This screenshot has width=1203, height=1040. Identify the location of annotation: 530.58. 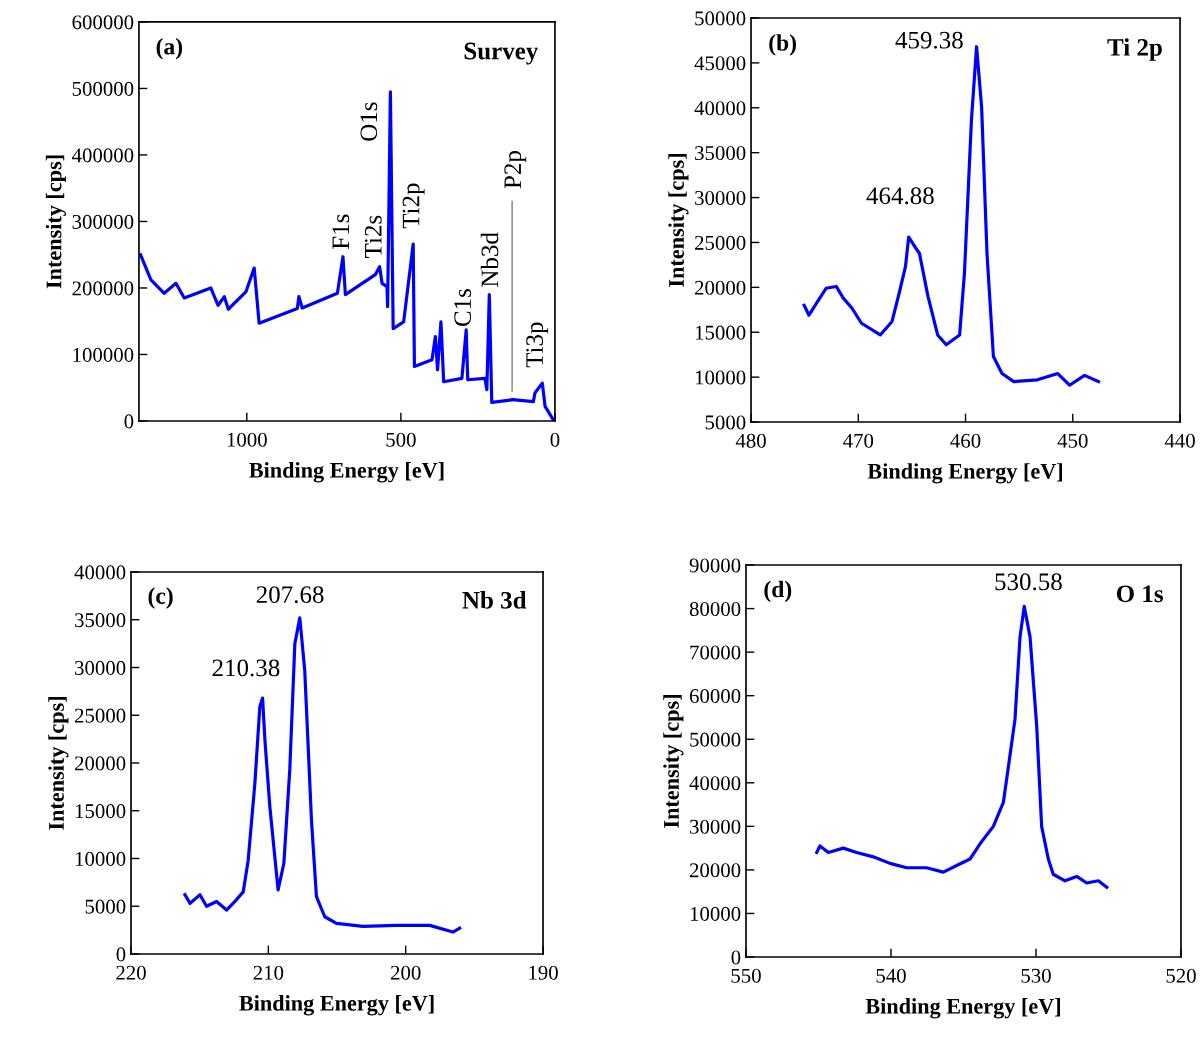
(1028, 582).